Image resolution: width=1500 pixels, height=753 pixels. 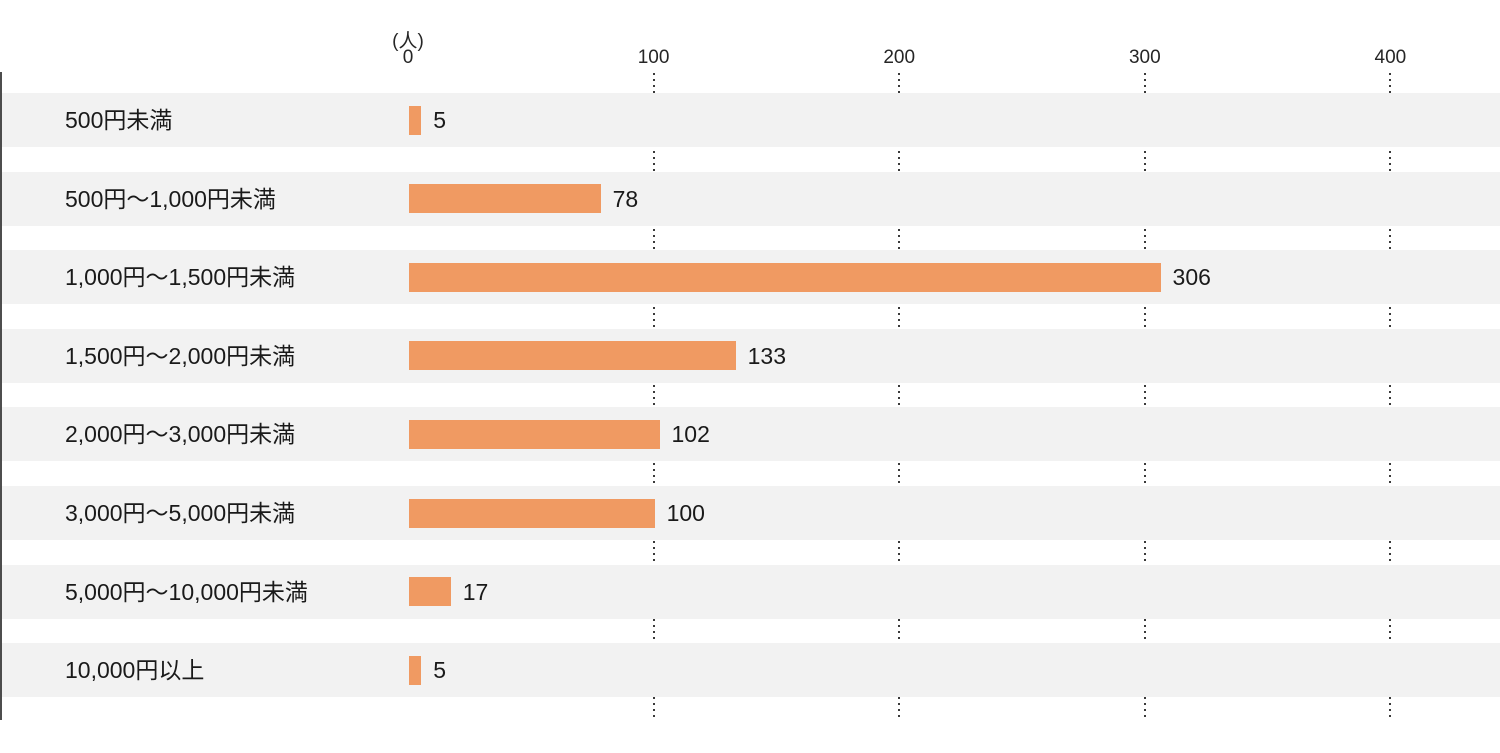 I want to click on x-tick-label: 400, so click(x=1390, y=57).